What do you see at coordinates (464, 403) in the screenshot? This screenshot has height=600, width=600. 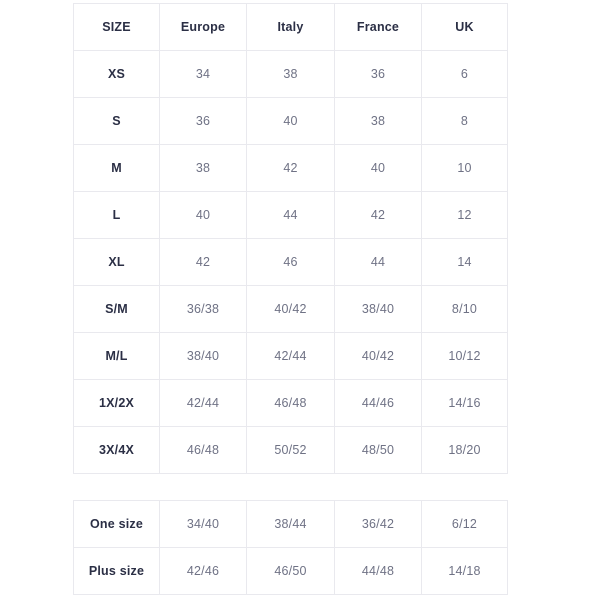 I see `cell-uk: 14/16` at bounding box center [464, 403].